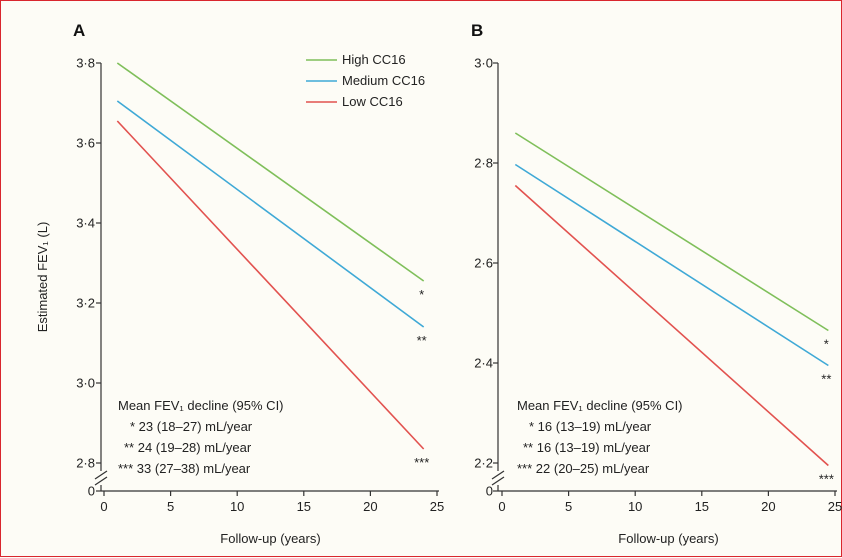 Image resolution: width=842 pixels, height=558 pixels. I want to click on y-tick-label: 2·2, so click(483, 463).